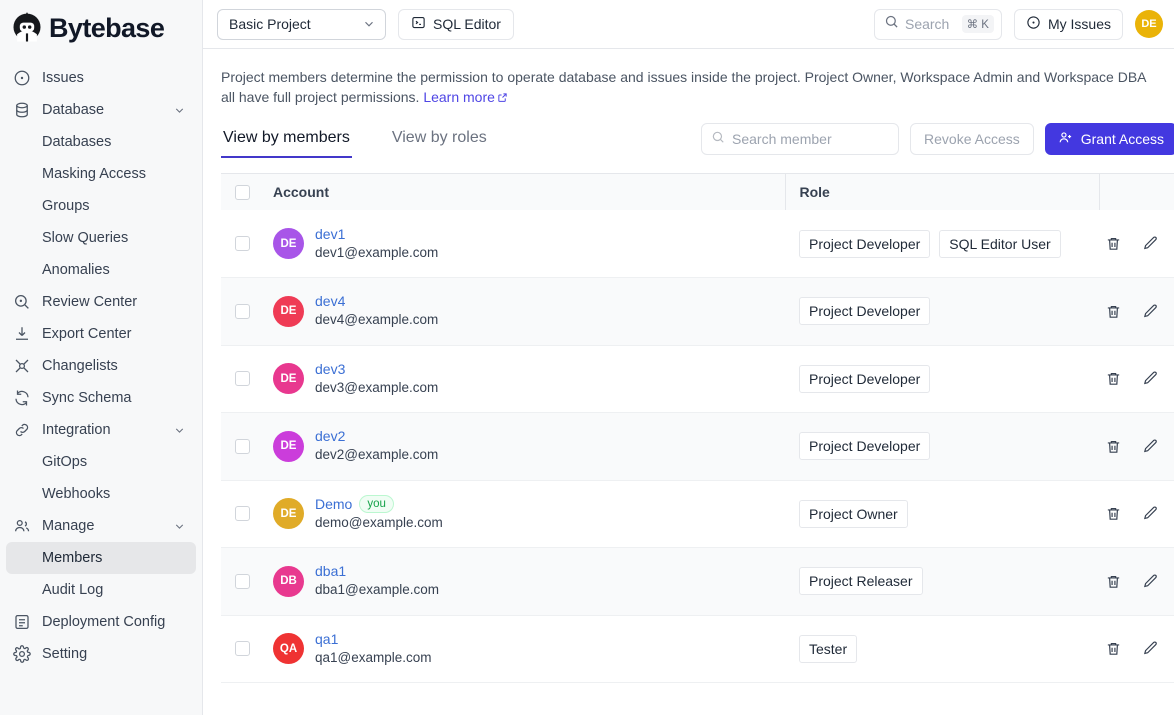 The height and width of the screenshot is (715, 1174). I want to click on revoke-access-button: Revoke Access, so click(972, 139).